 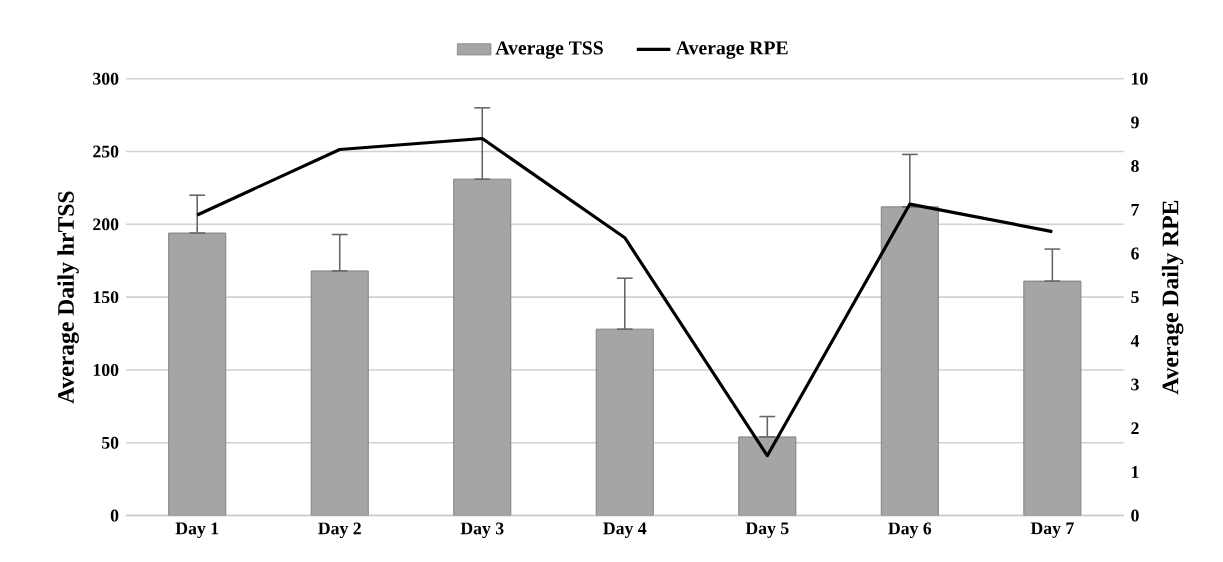 I want to click on x-tick-label: Day 4, so click(x=625, y=530).